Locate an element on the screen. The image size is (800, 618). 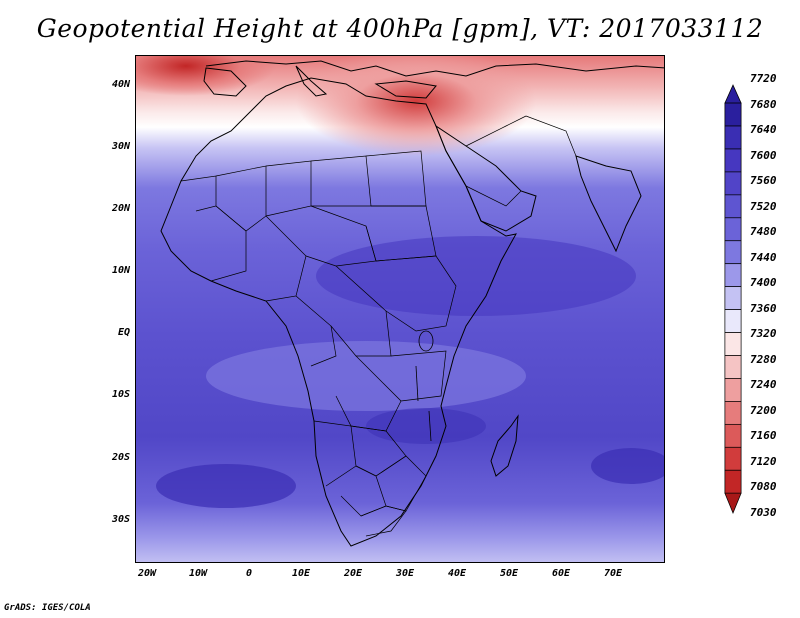
lon-label-20e: 20E is located at coordinates (353, 573).